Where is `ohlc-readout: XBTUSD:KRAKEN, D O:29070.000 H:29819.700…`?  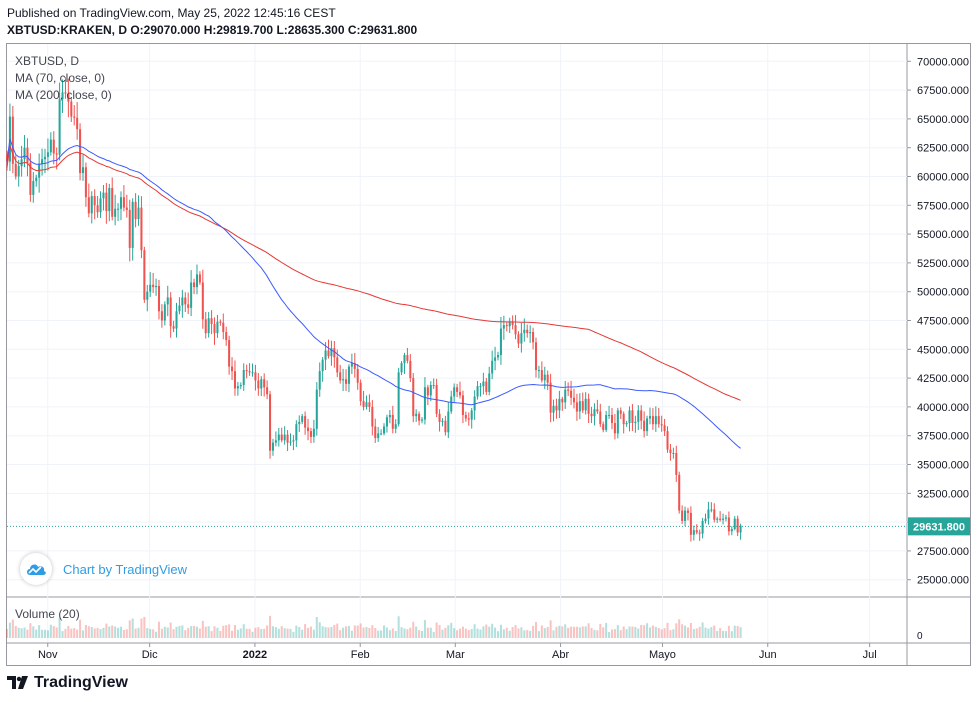
ohlc-readout: XBTUSD:KRAKEN, D O:29070.000 H:29819.700… is located at coordinates (212, 30).